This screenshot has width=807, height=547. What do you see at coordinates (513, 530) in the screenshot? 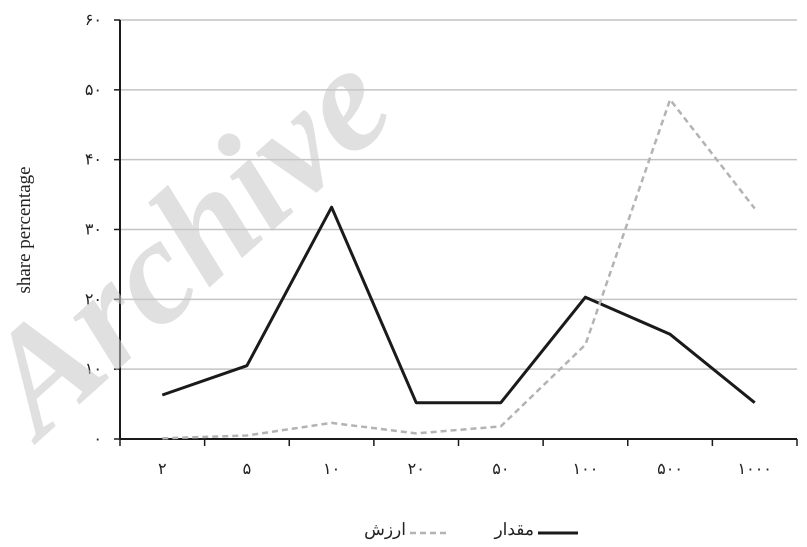
I see `legend-label: مقدار` at bounding box center [513, 530].